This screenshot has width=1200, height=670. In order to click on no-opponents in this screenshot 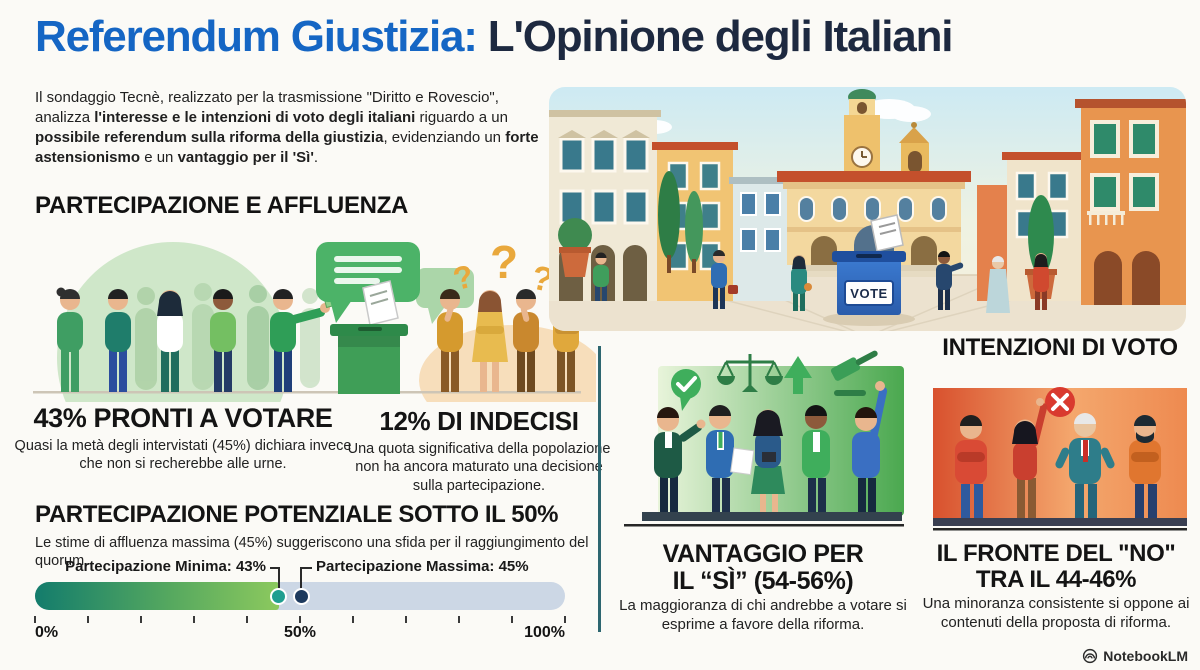, I will do `click(1058, 458)`.